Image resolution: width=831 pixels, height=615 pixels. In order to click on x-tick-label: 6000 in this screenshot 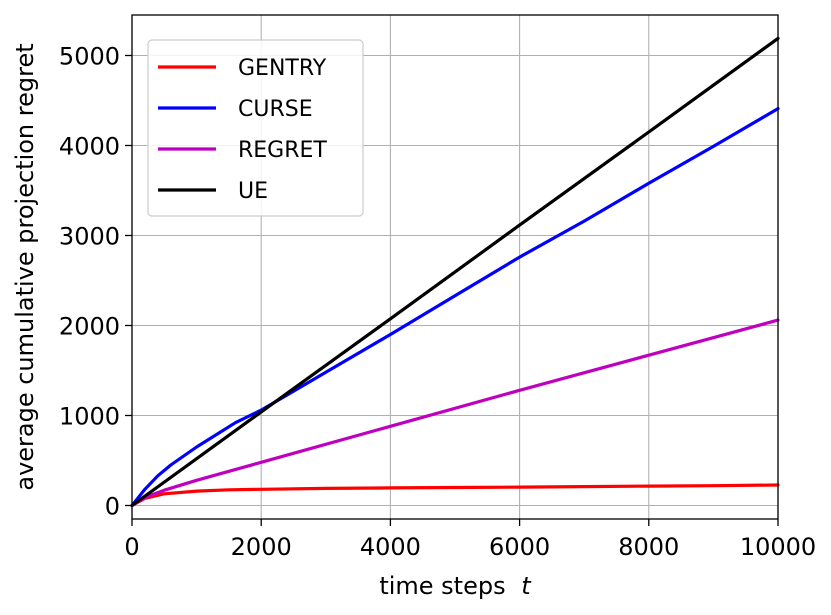, I will do `click(519, 547)`.